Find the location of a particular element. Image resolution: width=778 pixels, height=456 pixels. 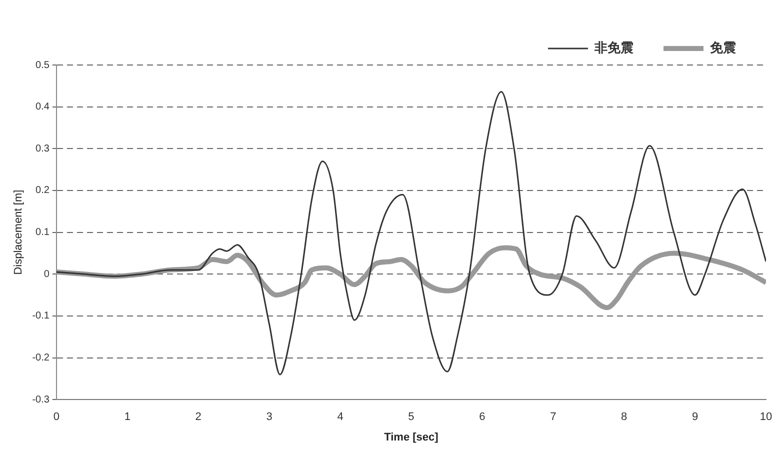

y-tick-label: -0.1 is located at coordinates (41, 316).